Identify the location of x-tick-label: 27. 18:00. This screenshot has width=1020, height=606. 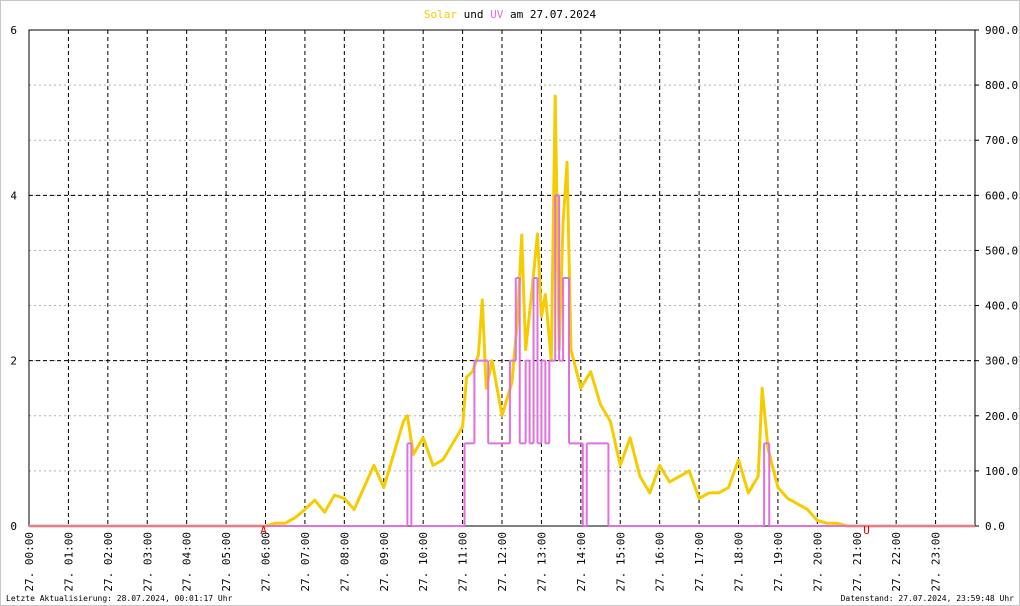
(739, 562).